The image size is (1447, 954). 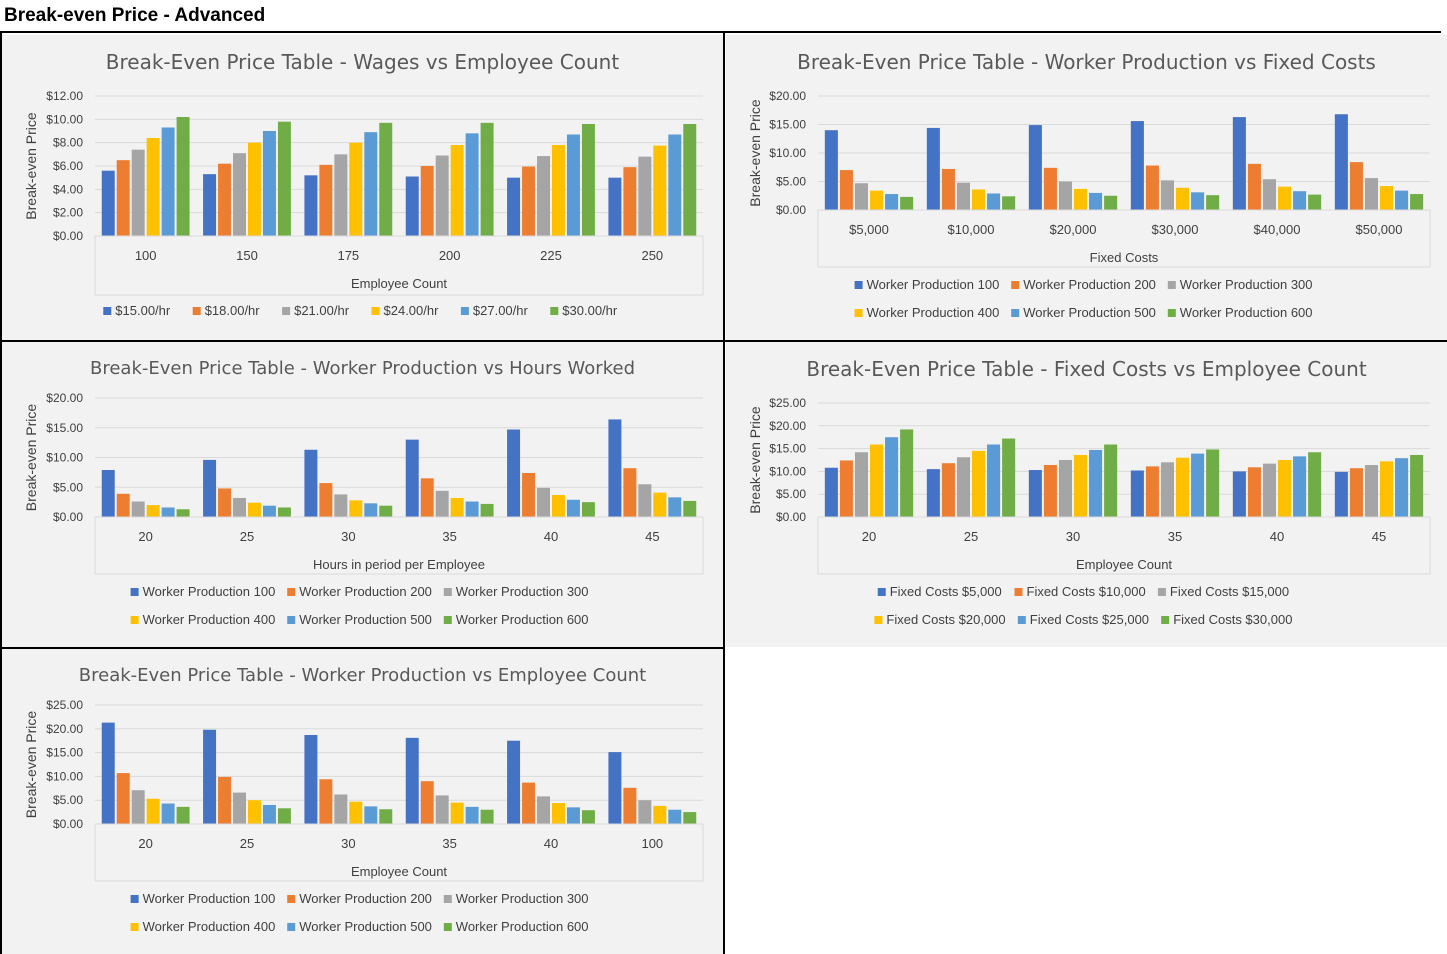 I want to click on legend-label: Worker Production 300, so click(x=522, y=591).